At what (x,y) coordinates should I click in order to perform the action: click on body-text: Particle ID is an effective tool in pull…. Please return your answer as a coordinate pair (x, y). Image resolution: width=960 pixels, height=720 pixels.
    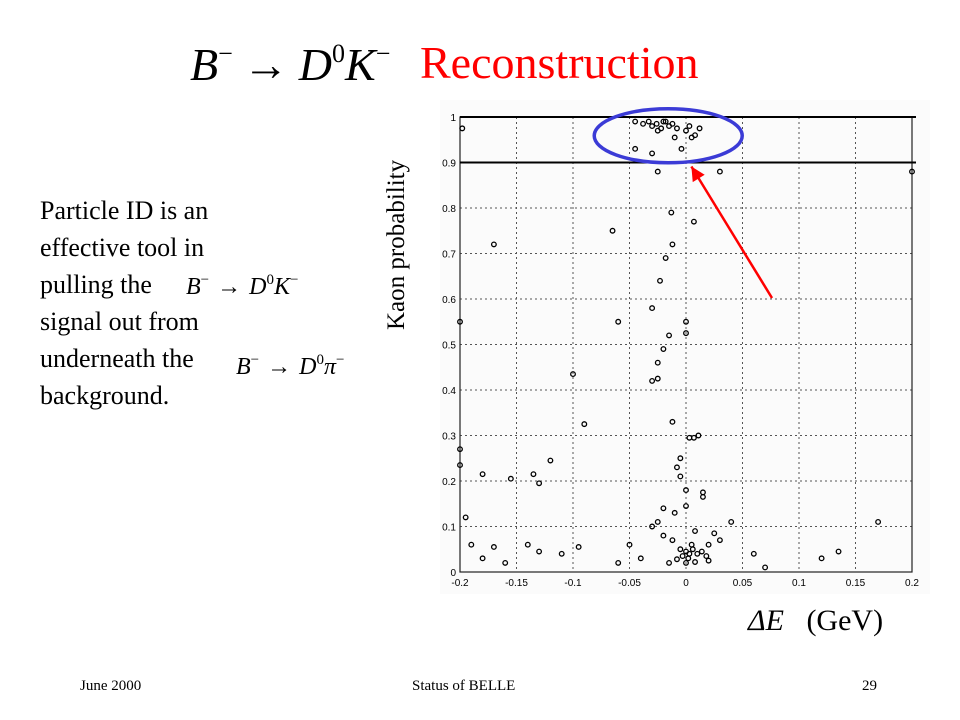
    Looking at the image, I should click on (140, 303).